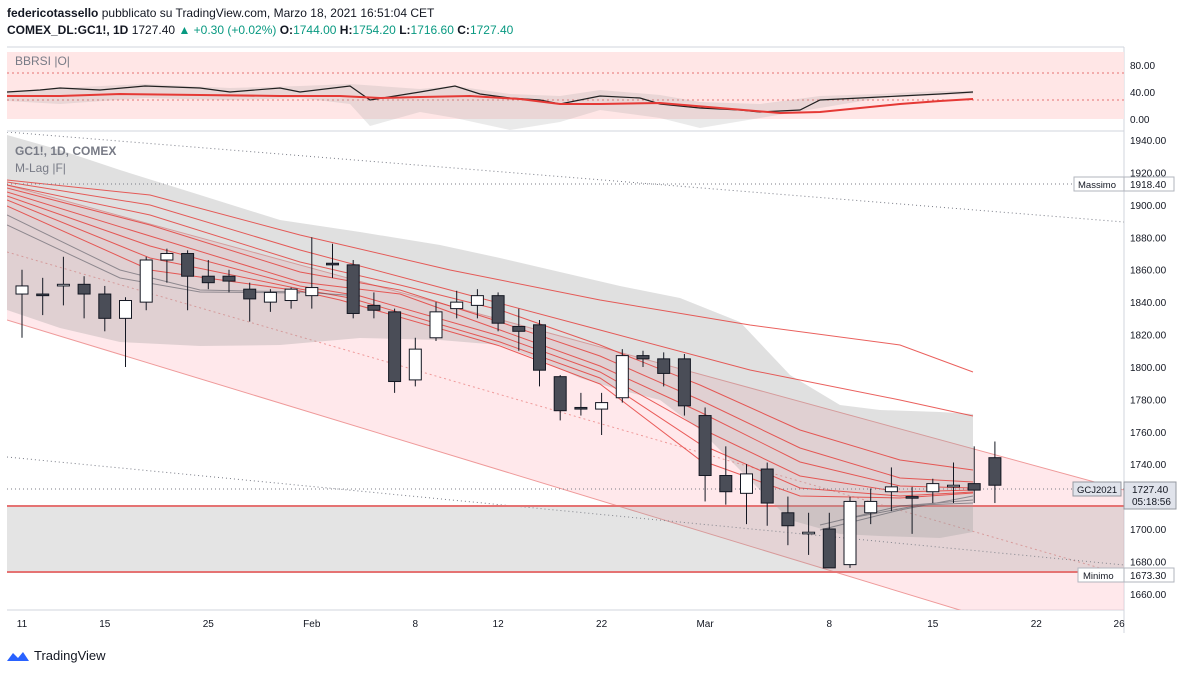  What do you see at coordinates (40, 168) in the screenshot?
I see `mlag-label: M-Lag |F|` at bounding box center [40, 168].